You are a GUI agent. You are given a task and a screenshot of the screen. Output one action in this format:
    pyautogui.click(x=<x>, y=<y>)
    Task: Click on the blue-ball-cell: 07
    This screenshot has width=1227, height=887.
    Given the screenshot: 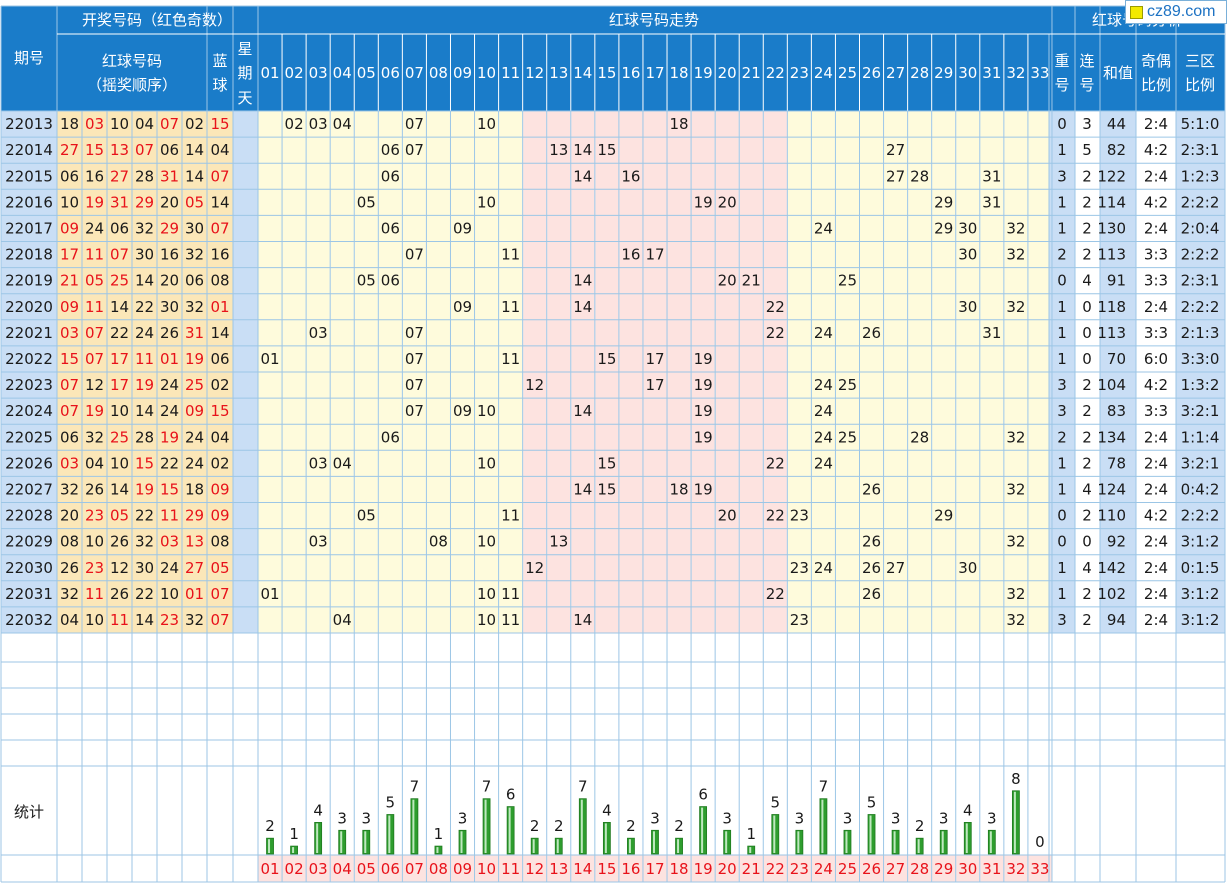 What is the action you would take?
    pyautogui.click(x=219, y=176)
    